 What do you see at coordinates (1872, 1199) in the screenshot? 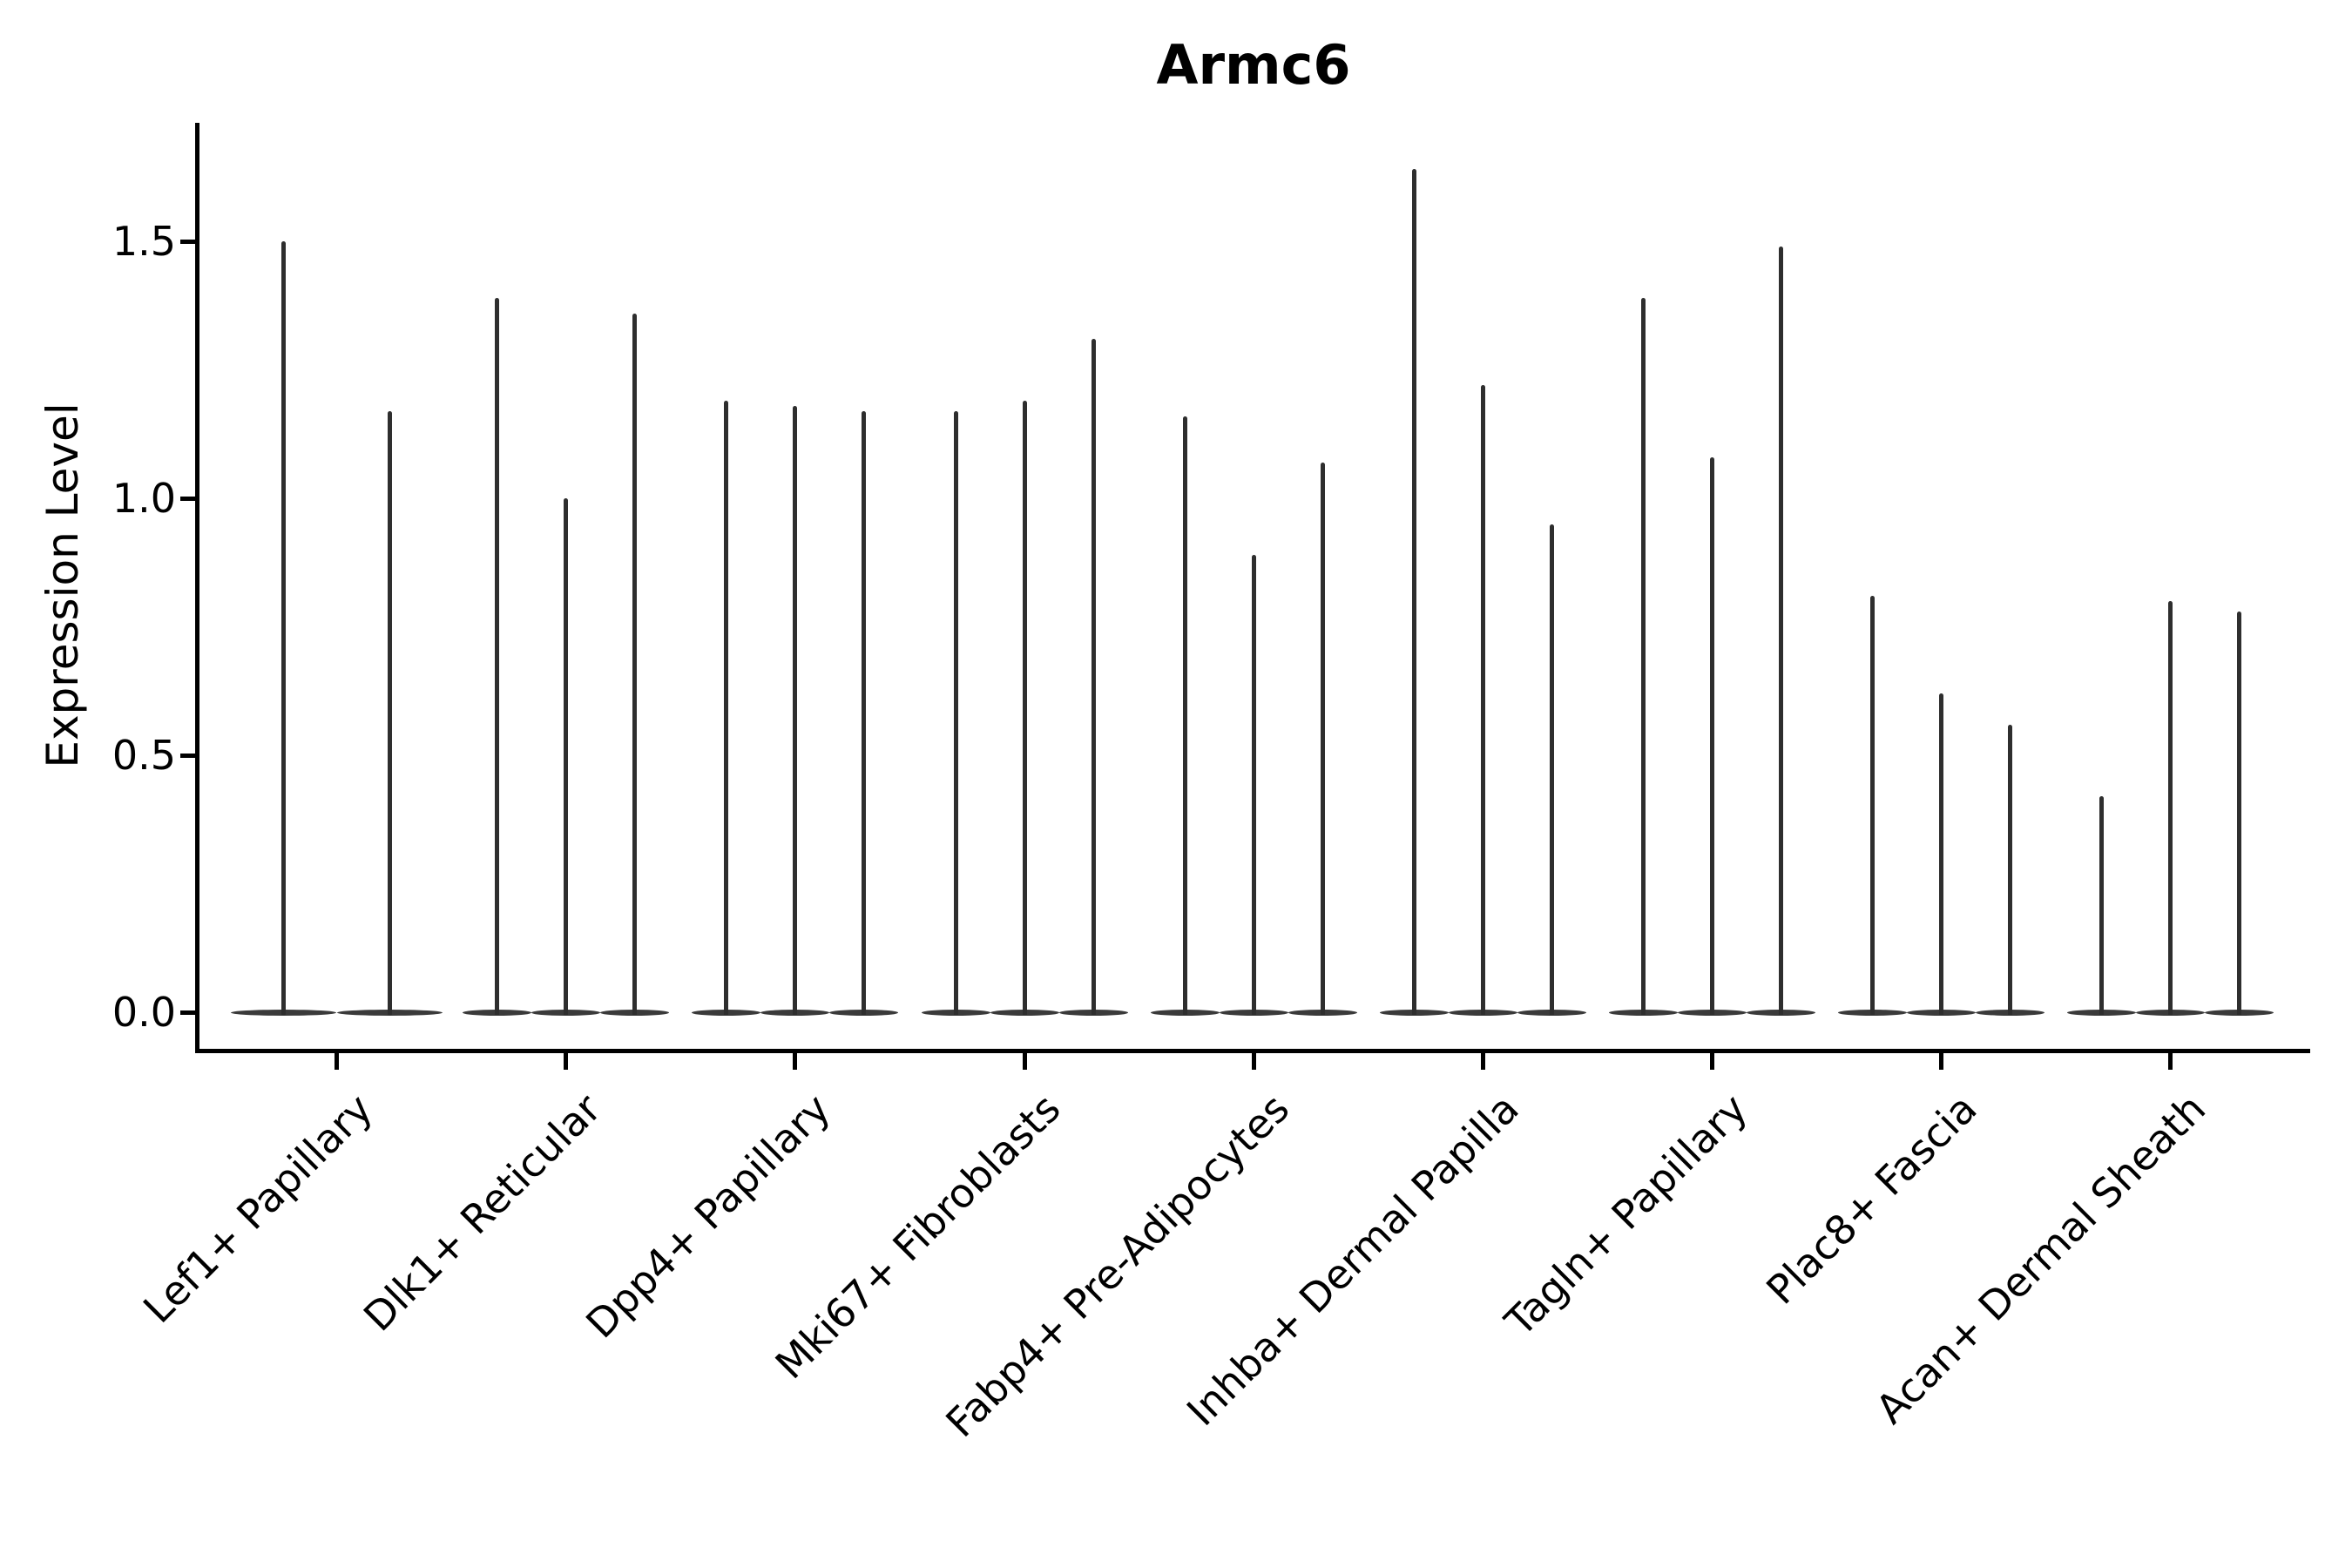
I see `x-tick-label: Plac8+ Fascia` at bounding box center [1872, 1199].